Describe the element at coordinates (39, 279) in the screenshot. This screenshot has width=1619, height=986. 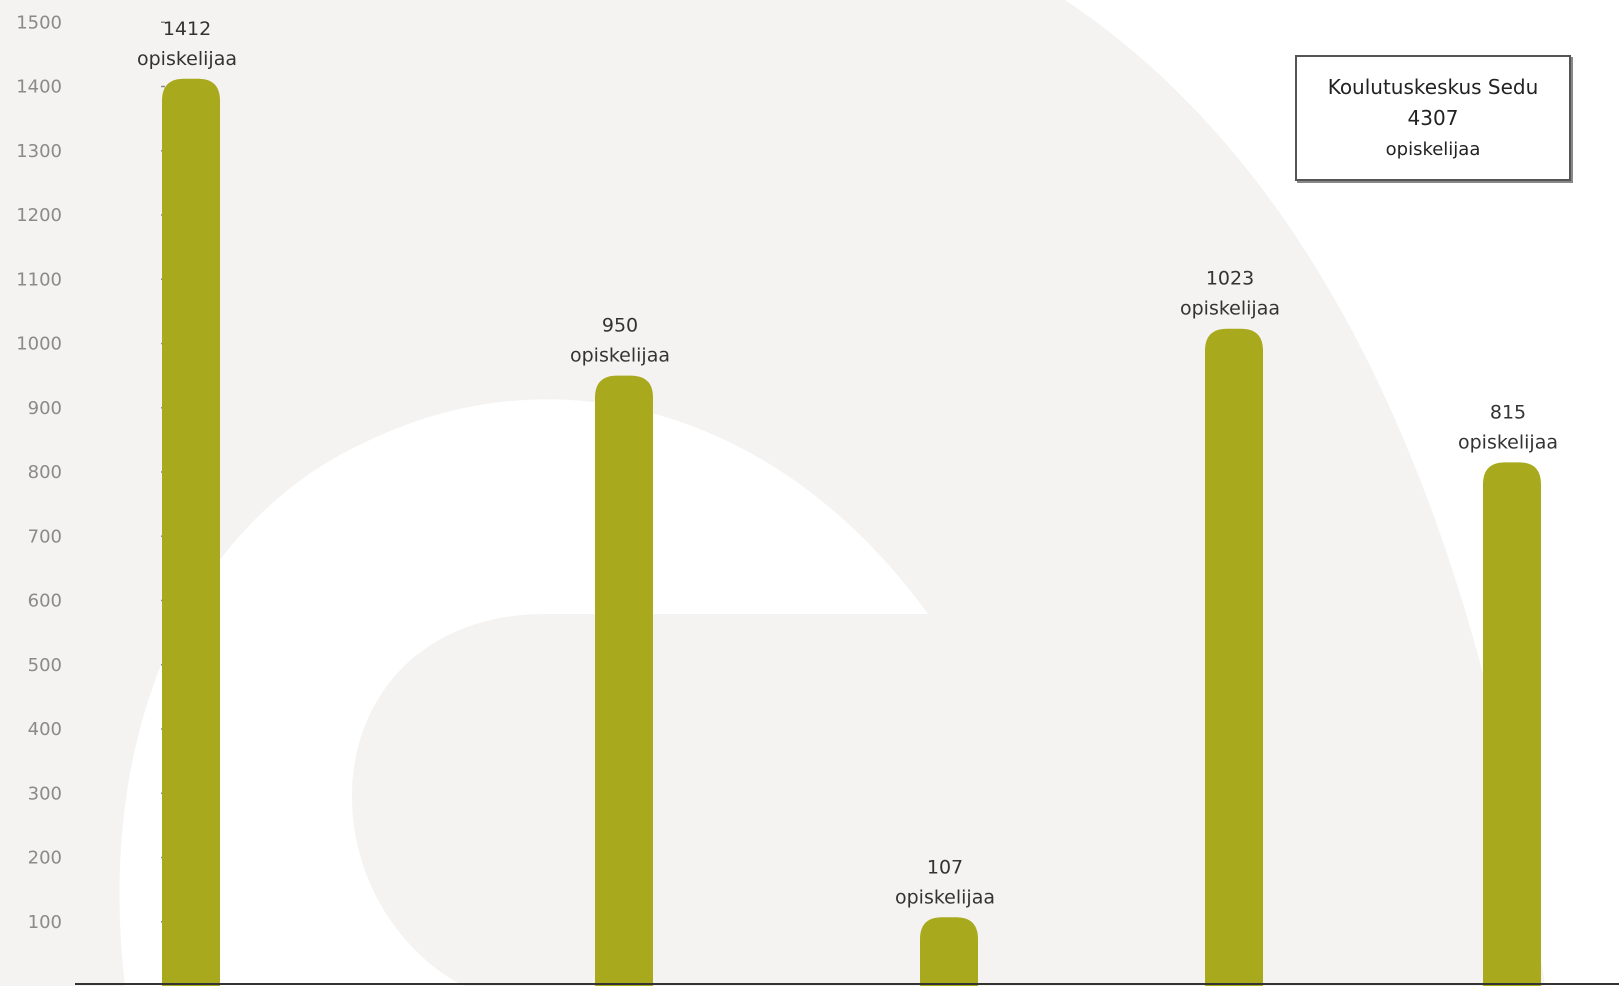
I see `y-tick-label: 1100` at that location.